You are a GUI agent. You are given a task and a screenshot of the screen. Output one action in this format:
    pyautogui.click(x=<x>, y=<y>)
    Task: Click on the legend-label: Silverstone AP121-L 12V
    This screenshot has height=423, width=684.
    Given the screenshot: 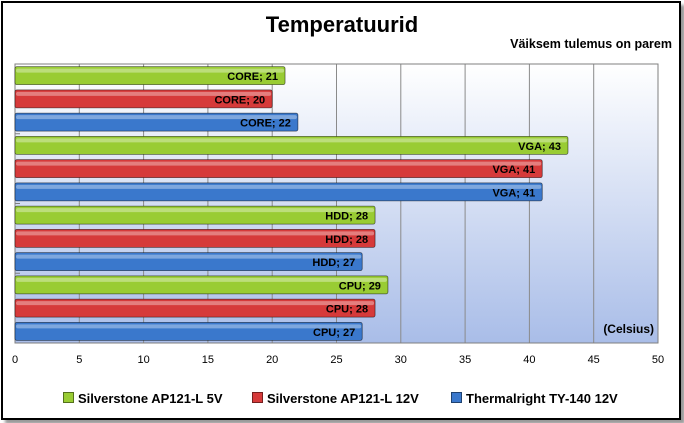 What is the action you would take?
    pyautogui.click(x=343, y=398)
    